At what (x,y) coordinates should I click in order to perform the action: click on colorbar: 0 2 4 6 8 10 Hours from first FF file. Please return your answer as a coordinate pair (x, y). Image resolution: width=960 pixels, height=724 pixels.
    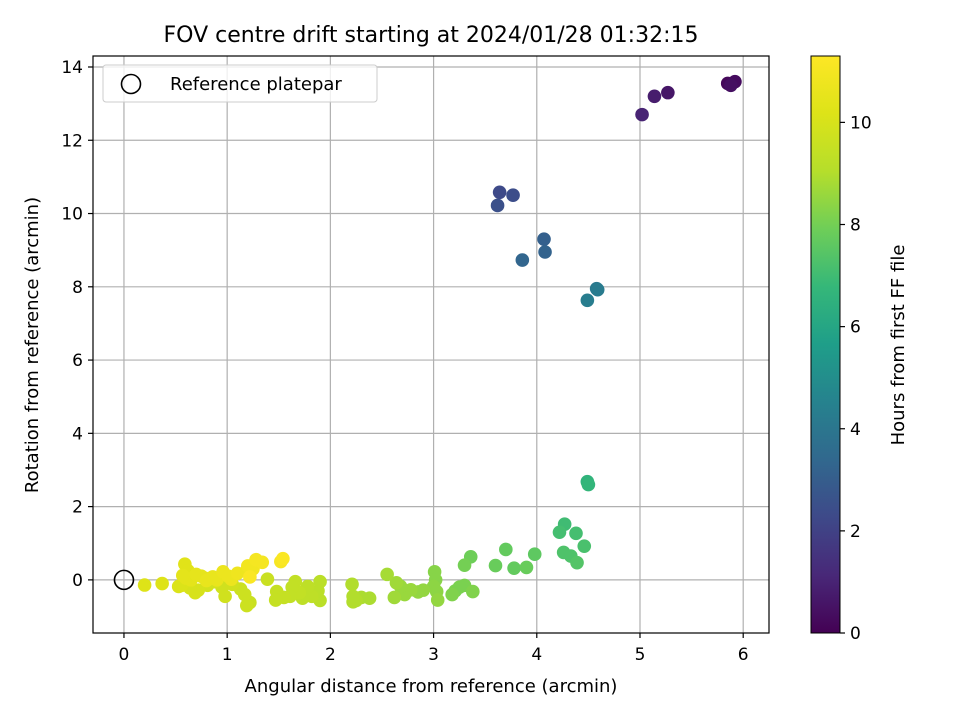
    Looking at the image, I should click on (859, 349).